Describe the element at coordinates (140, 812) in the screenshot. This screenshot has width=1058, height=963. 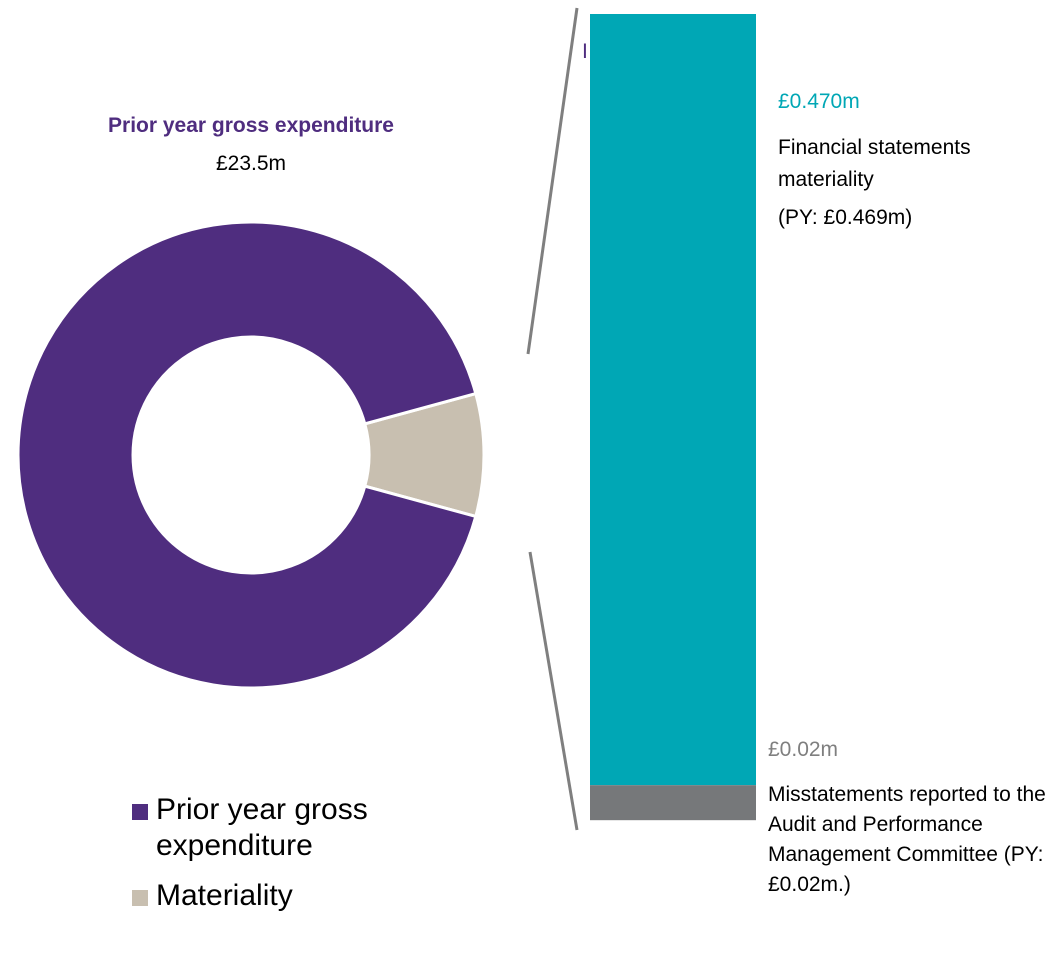
I see `legend-swatch-expenditure` at that location.